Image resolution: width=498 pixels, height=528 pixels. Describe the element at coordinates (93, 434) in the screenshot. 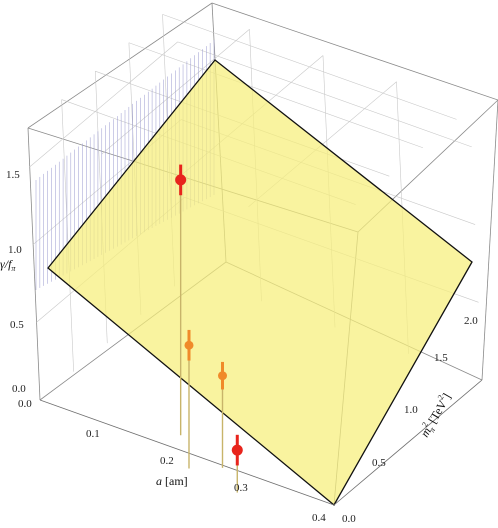

I see `a-tick: 0.1` at that location.